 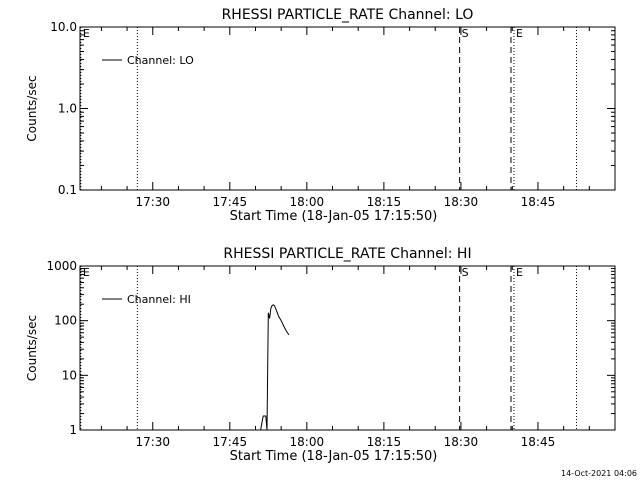 I want to click on timestamp: 14-Oct-2021 04:06, so click(x=599, y=473).